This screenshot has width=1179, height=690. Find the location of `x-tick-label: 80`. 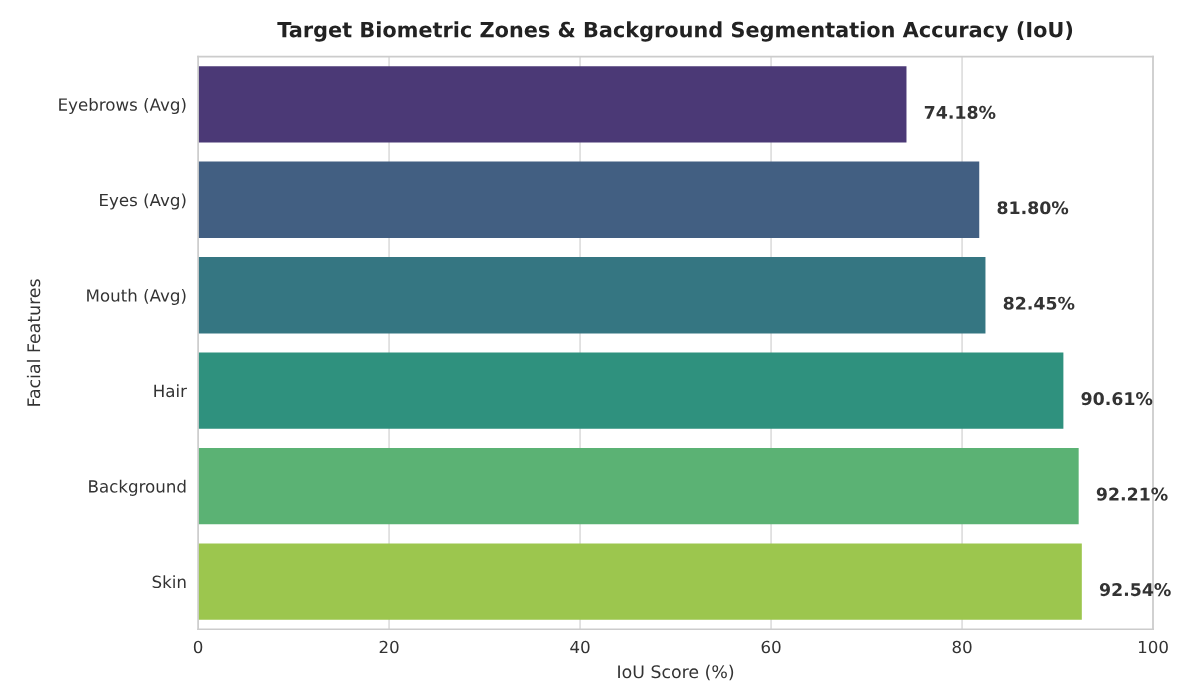

x-tick-label: 80 is located at coordinates (962, 647).